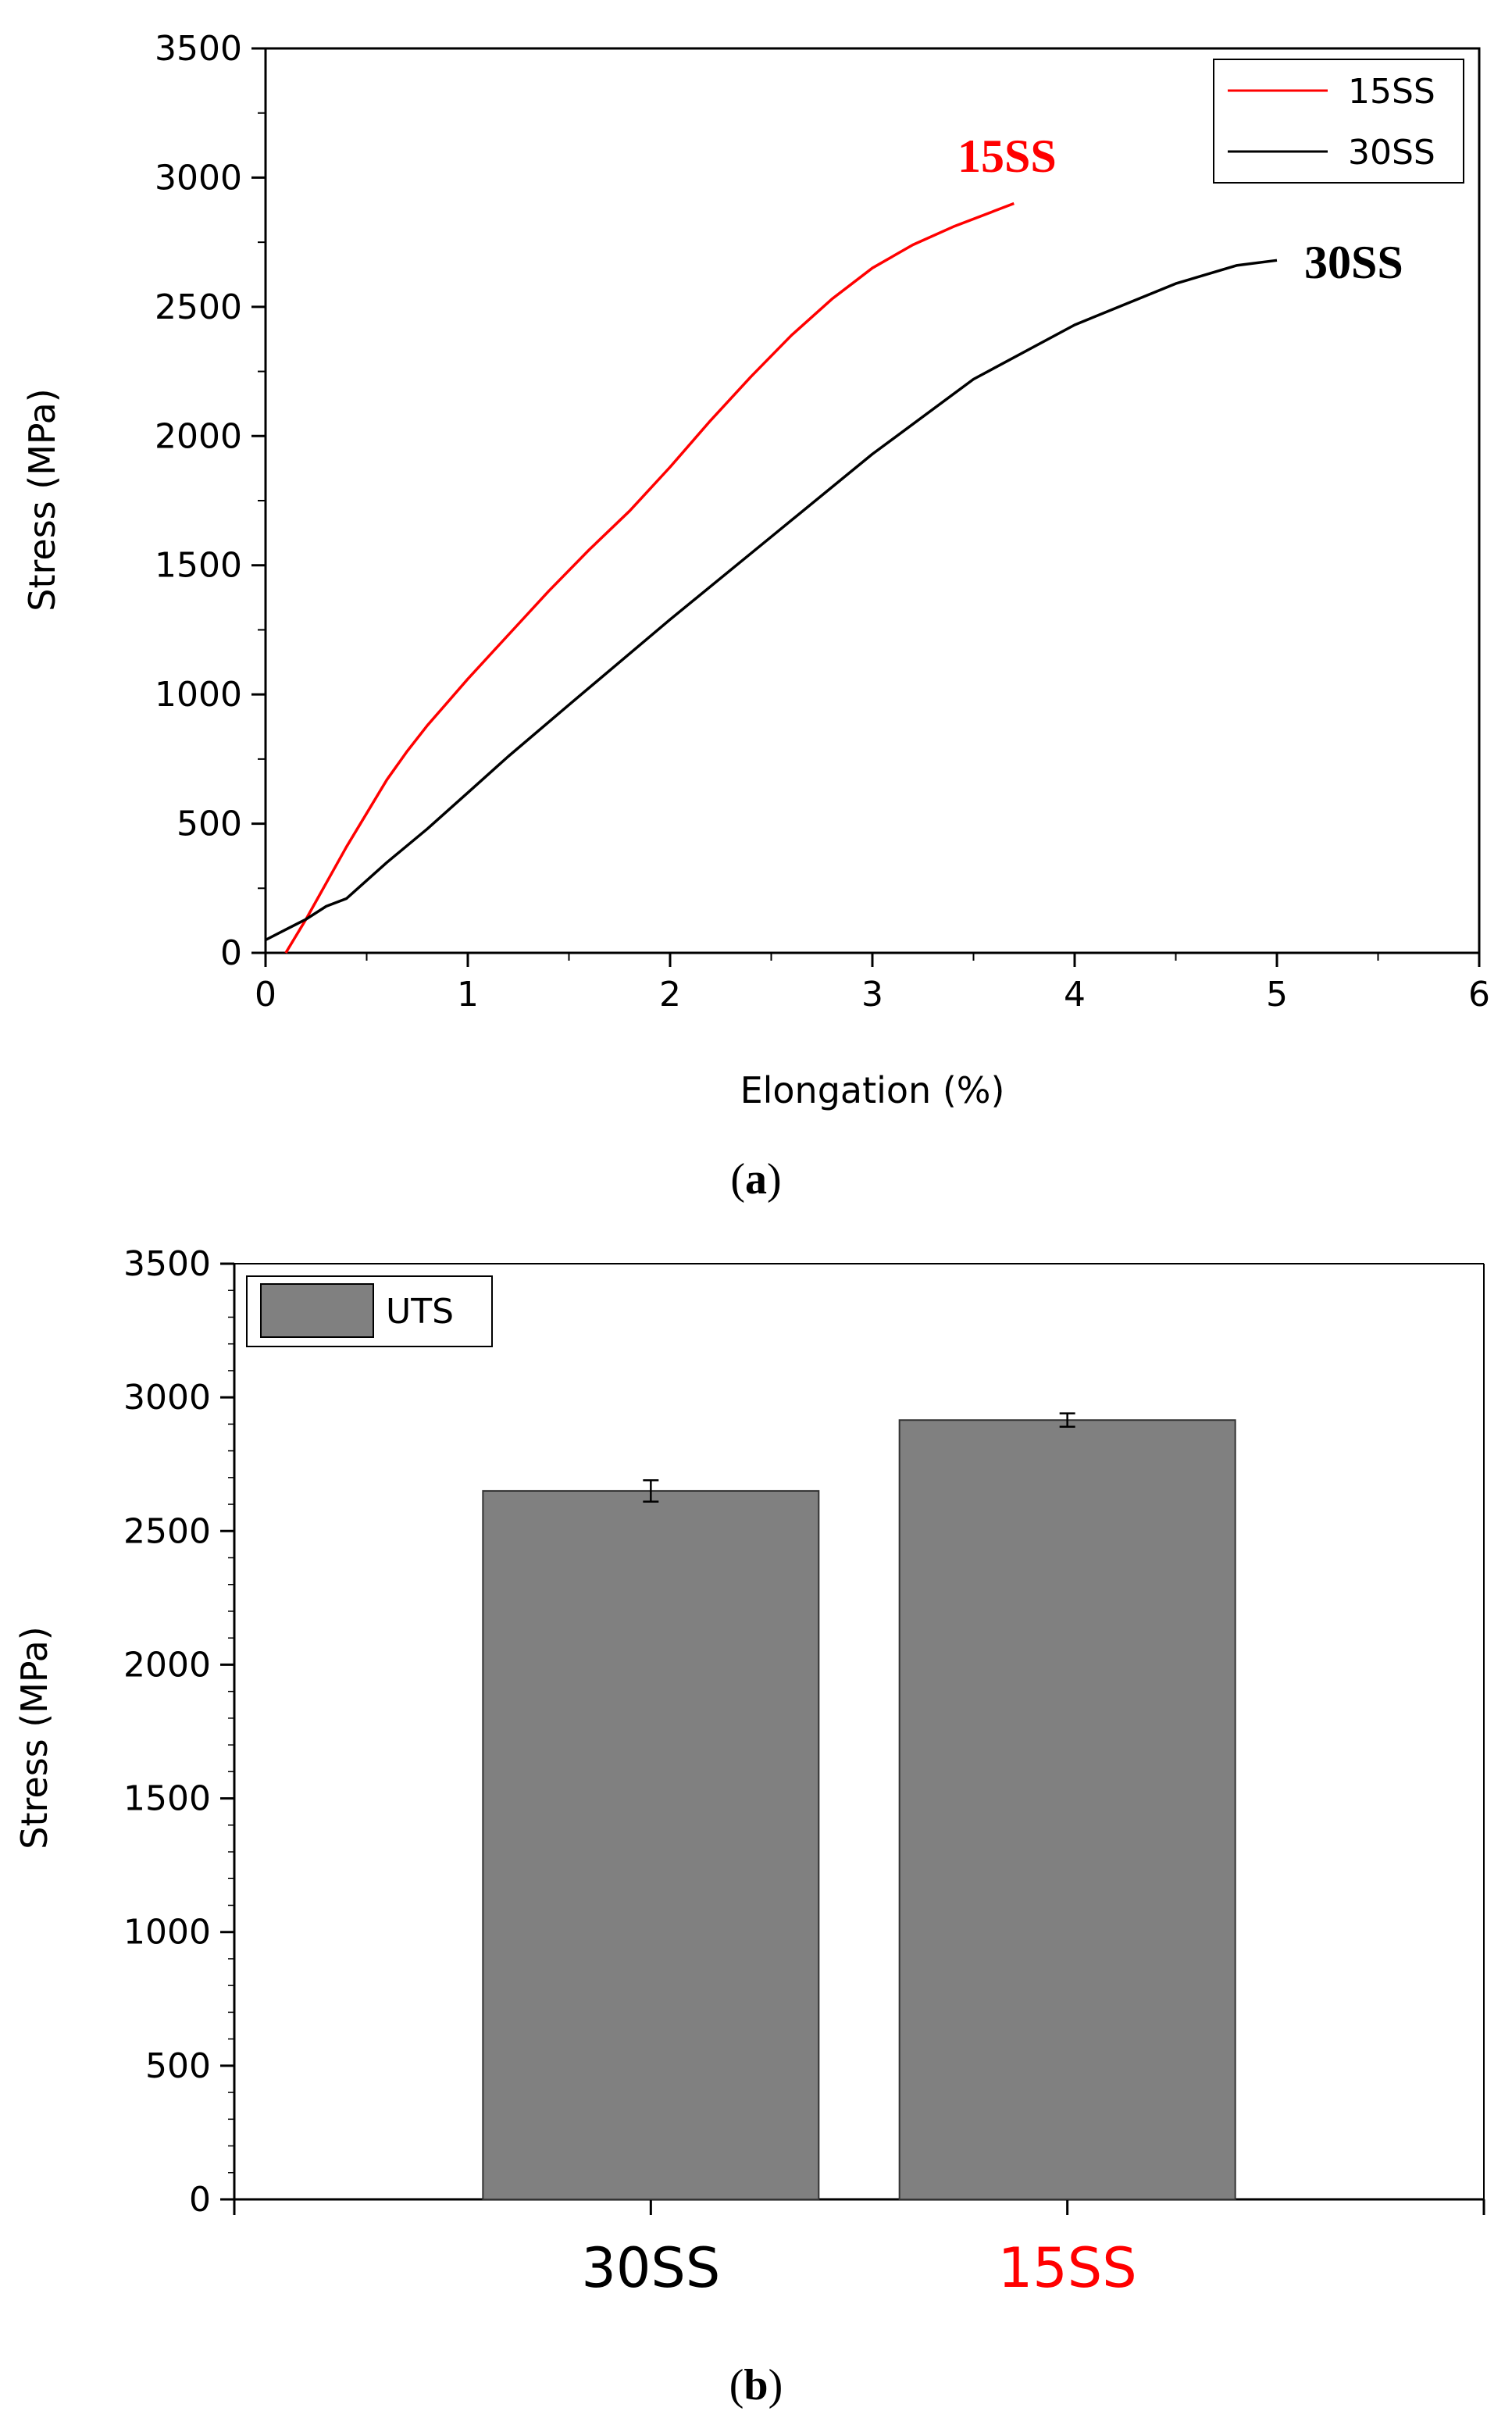  I want to click on panel-a-ylabel: Stress (MPa), so click(42, 499).